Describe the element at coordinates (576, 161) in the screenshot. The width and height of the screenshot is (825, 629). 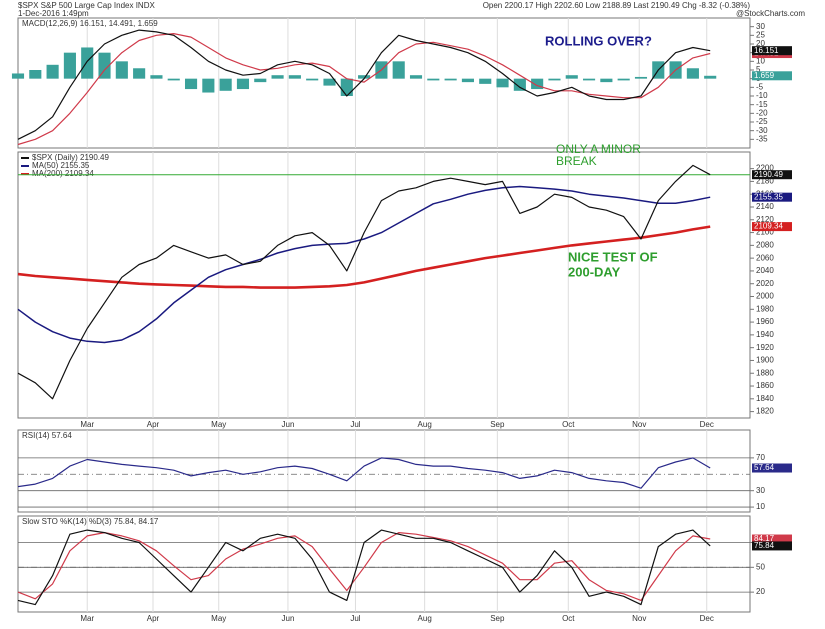
I see `annotation: BREAK` at that location.